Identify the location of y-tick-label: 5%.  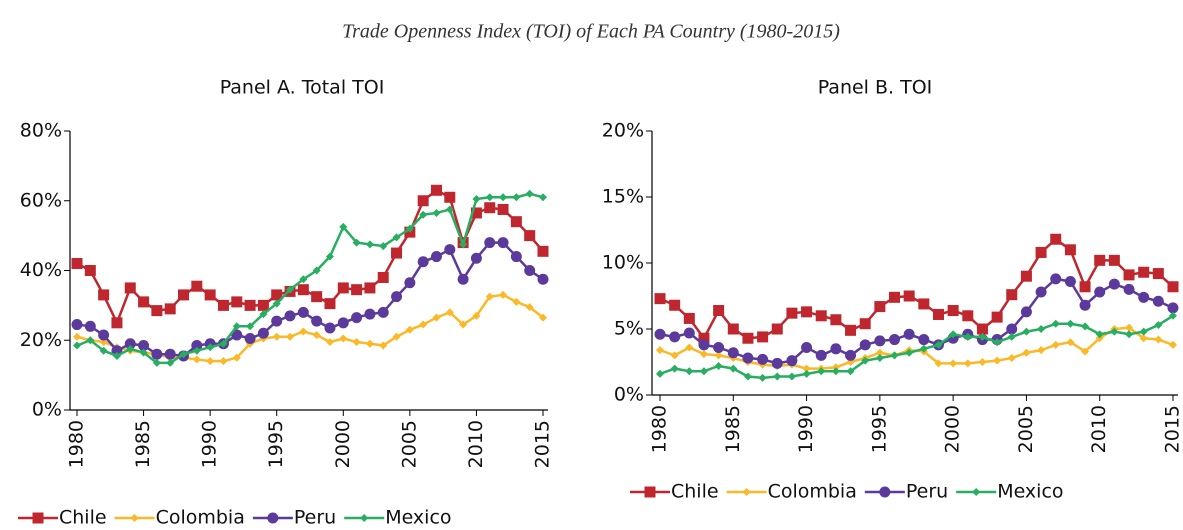
(629, 329).